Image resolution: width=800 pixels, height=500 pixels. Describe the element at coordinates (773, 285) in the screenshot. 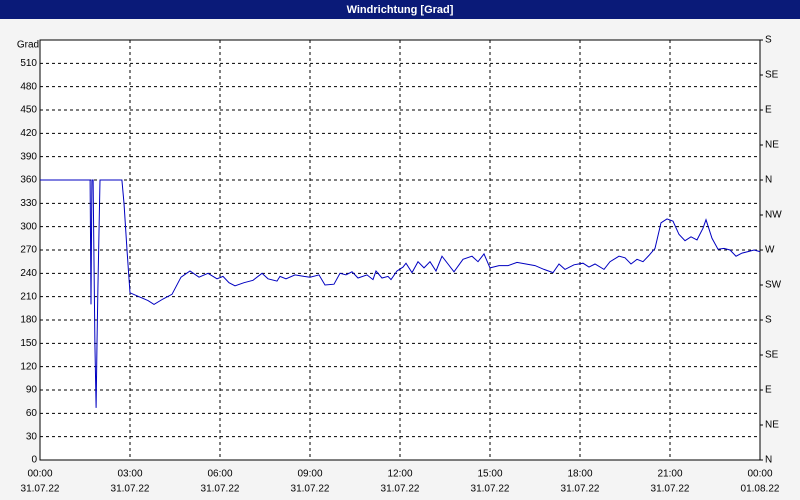

I see `y2-tick-label: SW` at that location.